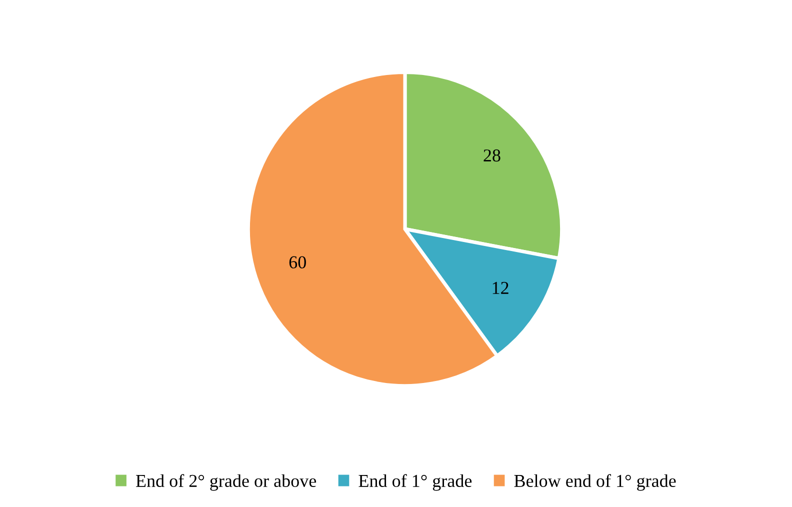 Image resolution: width=792 pixels, height=507 pixels. What do you see at coordinates (415, 482) in the screenshot?
I see `legend-label: End of 1° grade` at bounding box center [415, 482].